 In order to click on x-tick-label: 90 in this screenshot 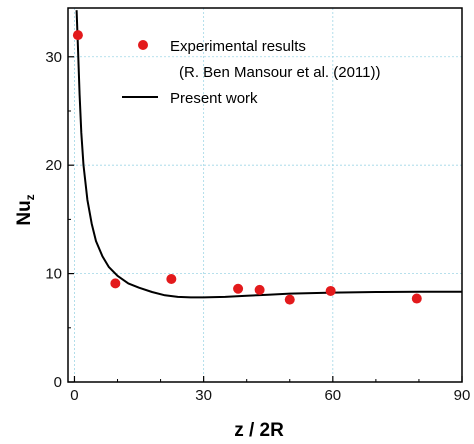, I will do `click(462, 395)`.